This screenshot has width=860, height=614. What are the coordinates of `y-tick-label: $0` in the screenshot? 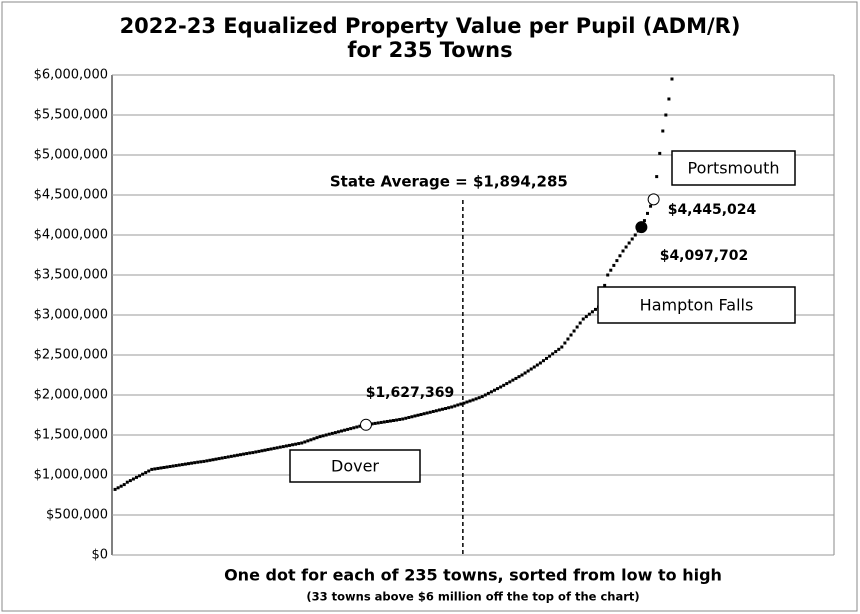 It's located at (99, 555).